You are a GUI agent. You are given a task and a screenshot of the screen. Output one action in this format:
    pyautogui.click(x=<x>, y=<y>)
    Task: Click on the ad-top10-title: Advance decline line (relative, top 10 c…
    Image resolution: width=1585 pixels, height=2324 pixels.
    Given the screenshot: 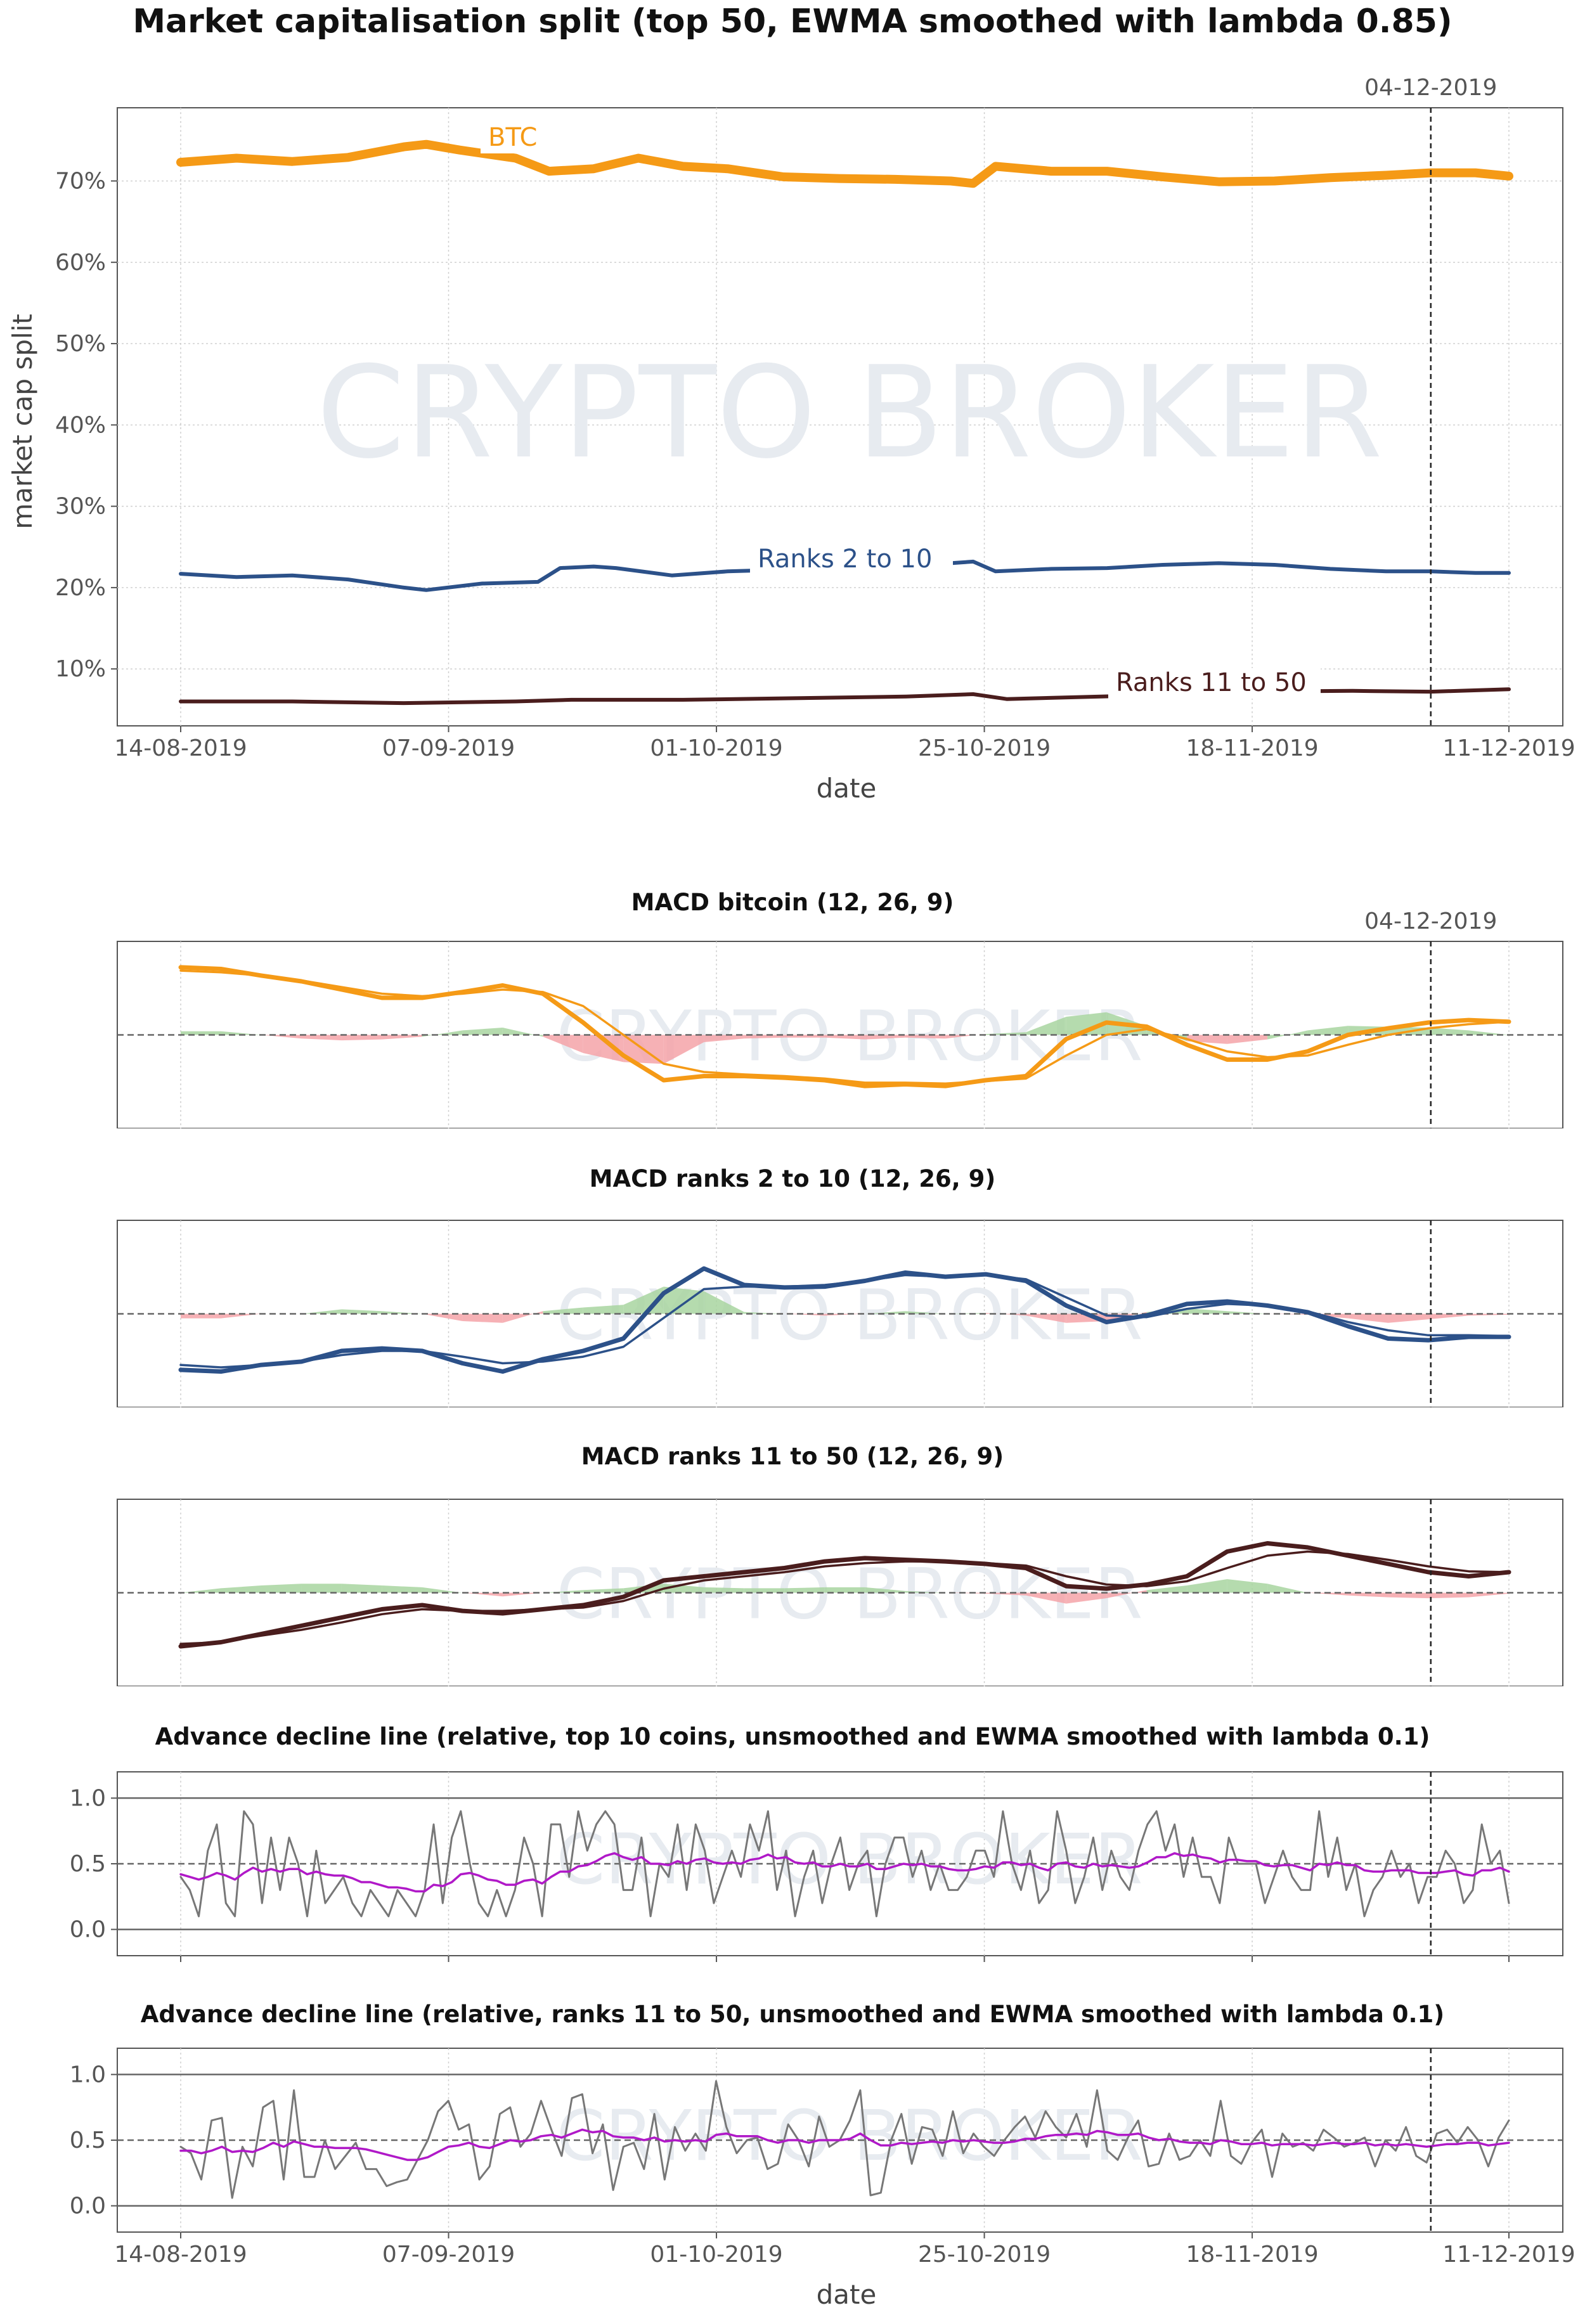 What is the action you would take?
    pyautogui.click(x=792, y=1737)
    